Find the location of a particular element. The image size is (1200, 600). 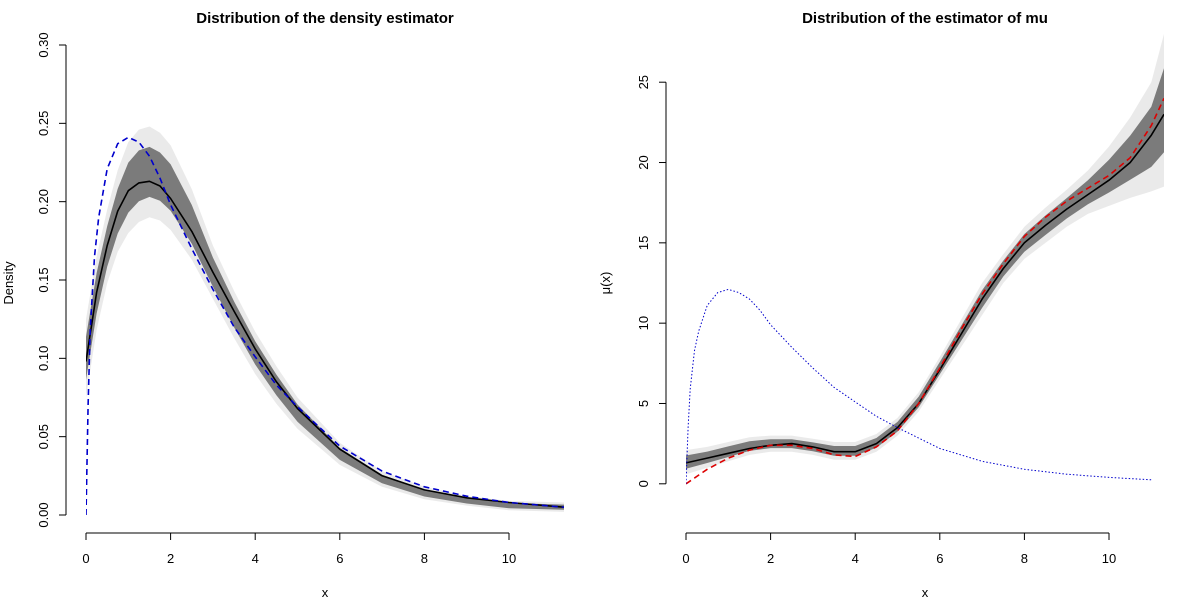

mu-x-tick-label: 6 is located at coordinates (939, 558).